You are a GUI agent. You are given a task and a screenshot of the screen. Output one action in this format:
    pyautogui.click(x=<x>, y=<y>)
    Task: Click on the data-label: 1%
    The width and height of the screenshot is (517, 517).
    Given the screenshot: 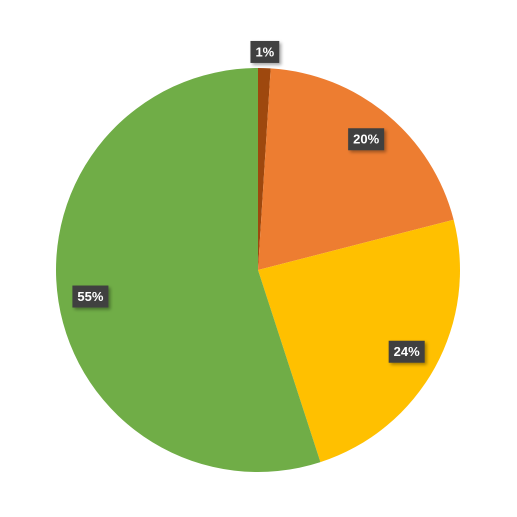 What is the action you would take?
    pyautogui.click(x=264, y=51)
    